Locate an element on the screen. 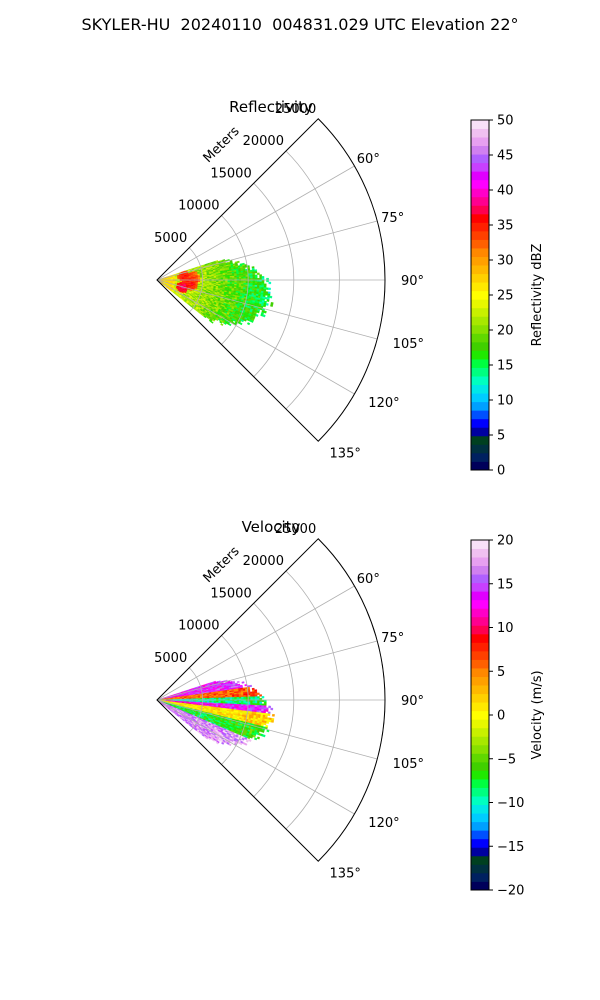  colorbar-tick-label: 10 is located at coordinates (505, 401).